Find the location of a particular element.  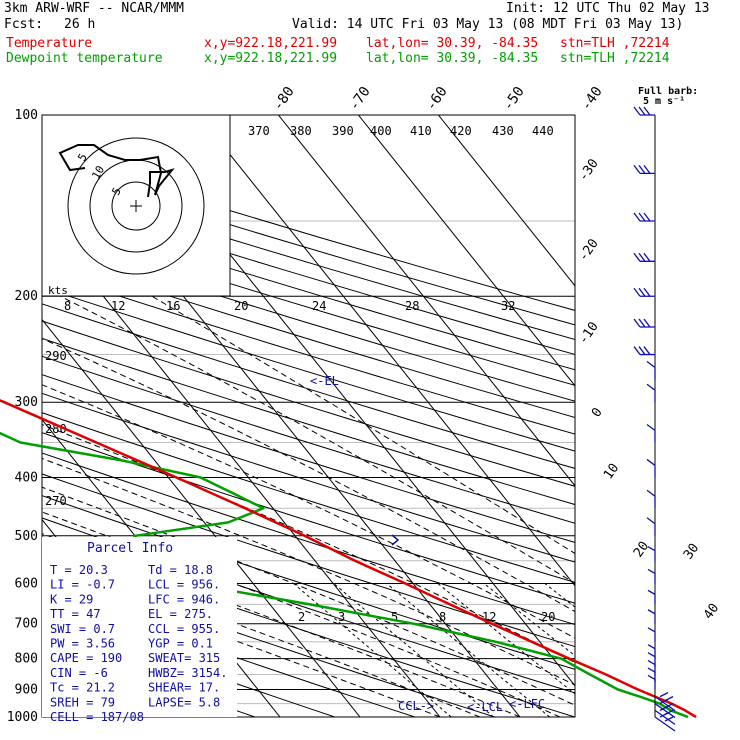

lfc-marker: <-LFC is located at coordinates (527, 704).